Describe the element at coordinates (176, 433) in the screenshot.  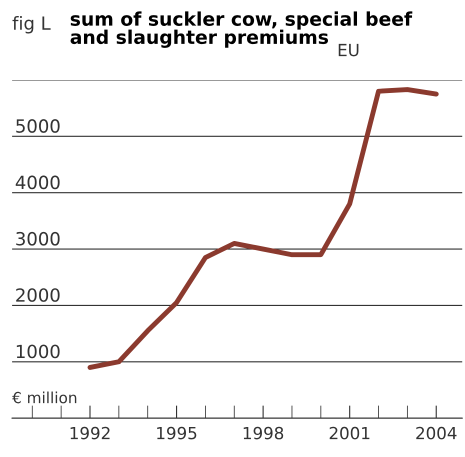
I see `x-tick-label: 1995` at that location.